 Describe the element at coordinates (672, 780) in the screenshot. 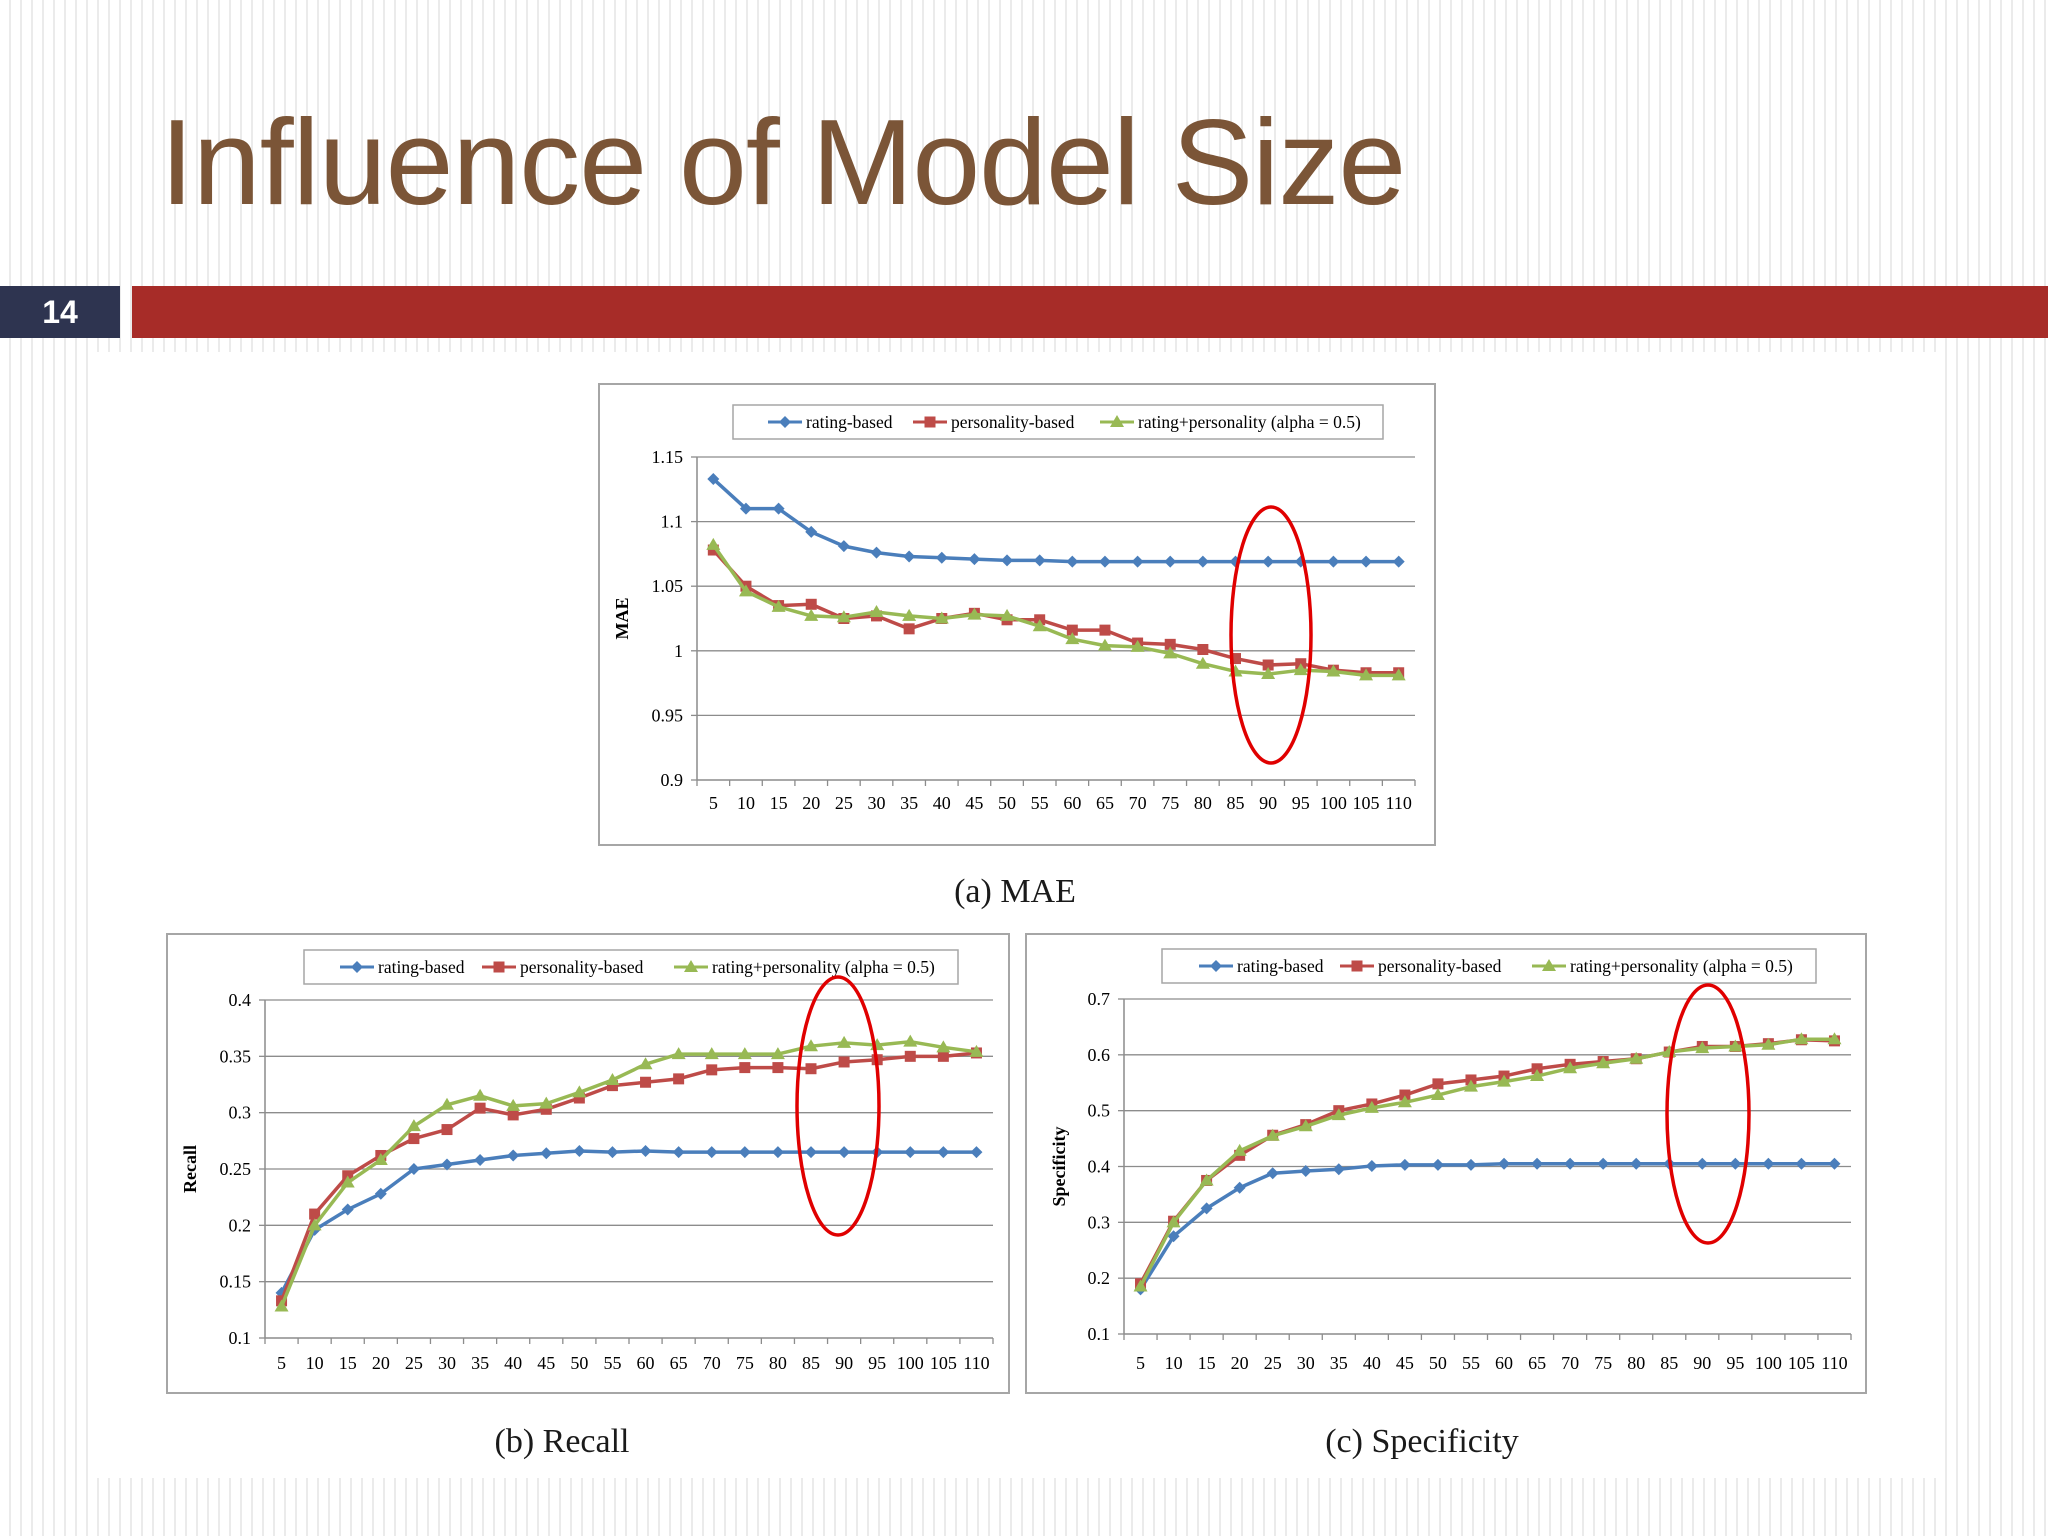

I see `y-tick-label: 0.9` at that location.